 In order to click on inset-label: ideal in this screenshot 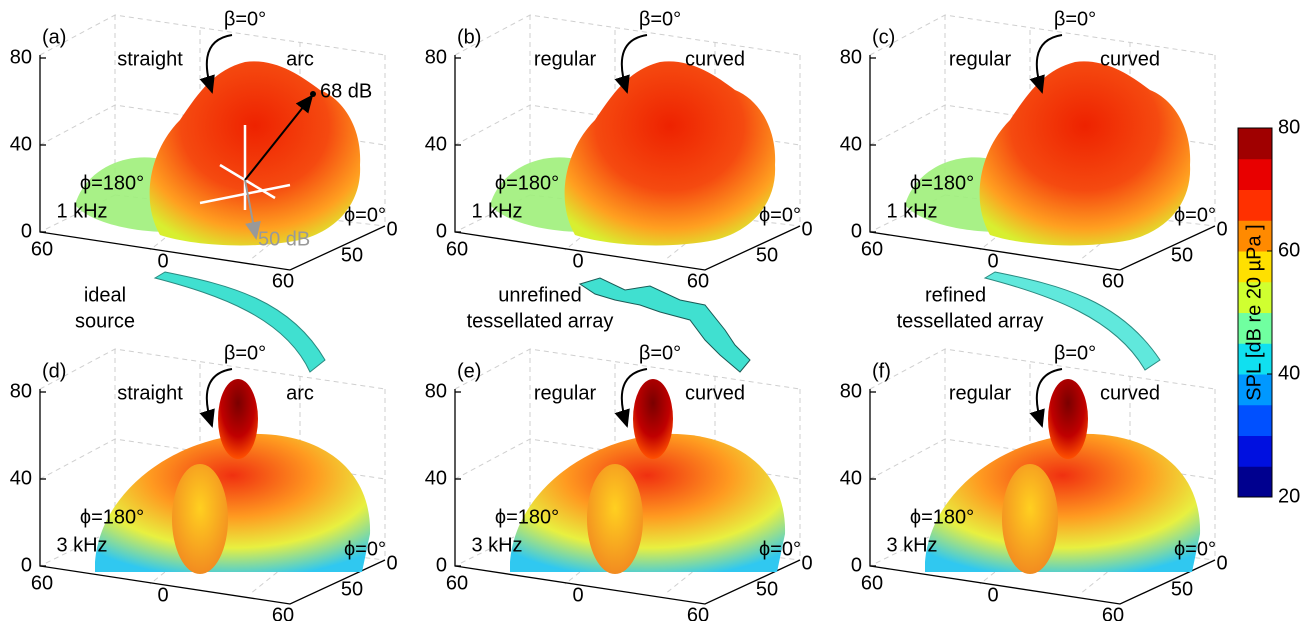, I will do `click(105, 295)`.